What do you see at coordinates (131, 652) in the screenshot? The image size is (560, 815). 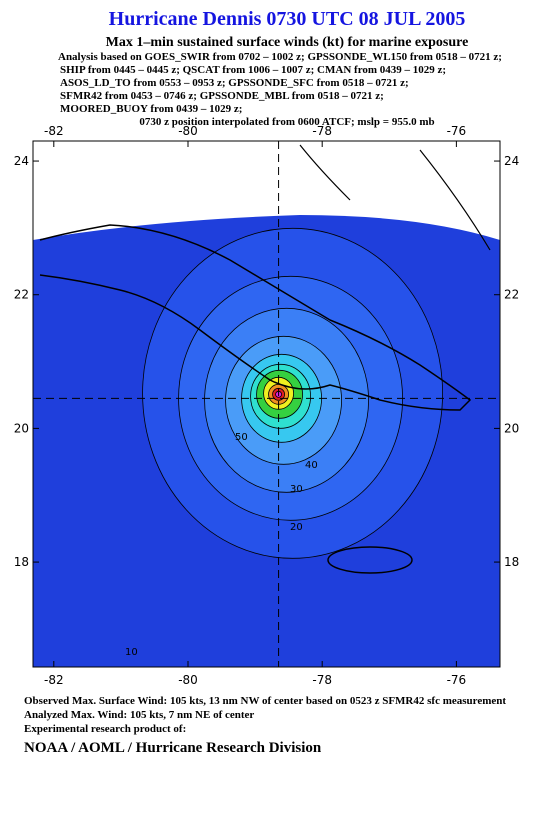 I see `contour-label: 10` at bounding box center [131, 652].